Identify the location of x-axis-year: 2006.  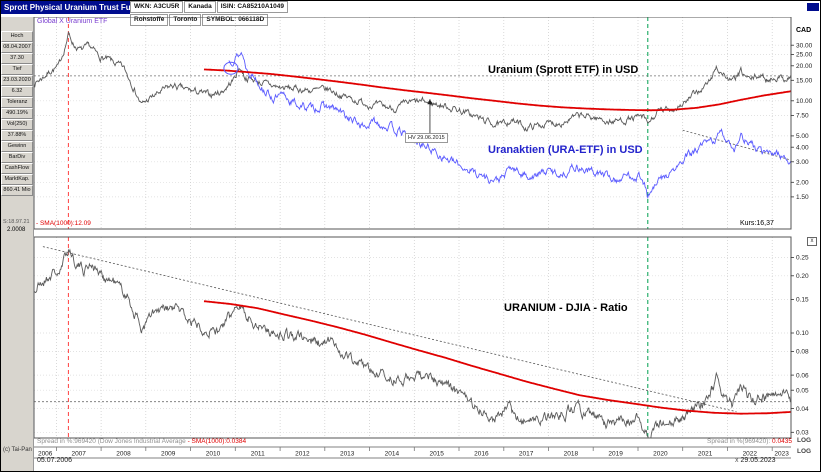
(45, 454).